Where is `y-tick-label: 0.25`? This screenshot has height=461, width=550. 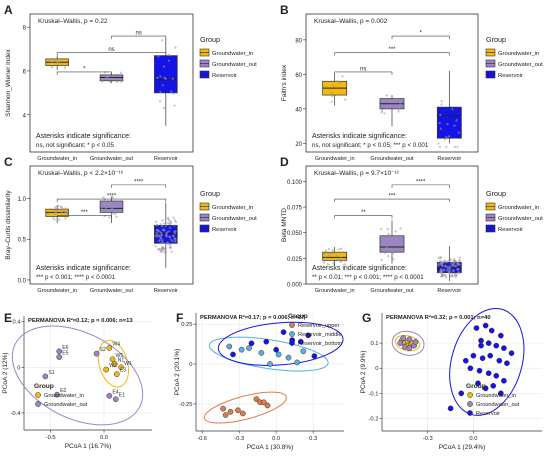 y-tick-label: 0.25 is located at coordinates (186, 325).